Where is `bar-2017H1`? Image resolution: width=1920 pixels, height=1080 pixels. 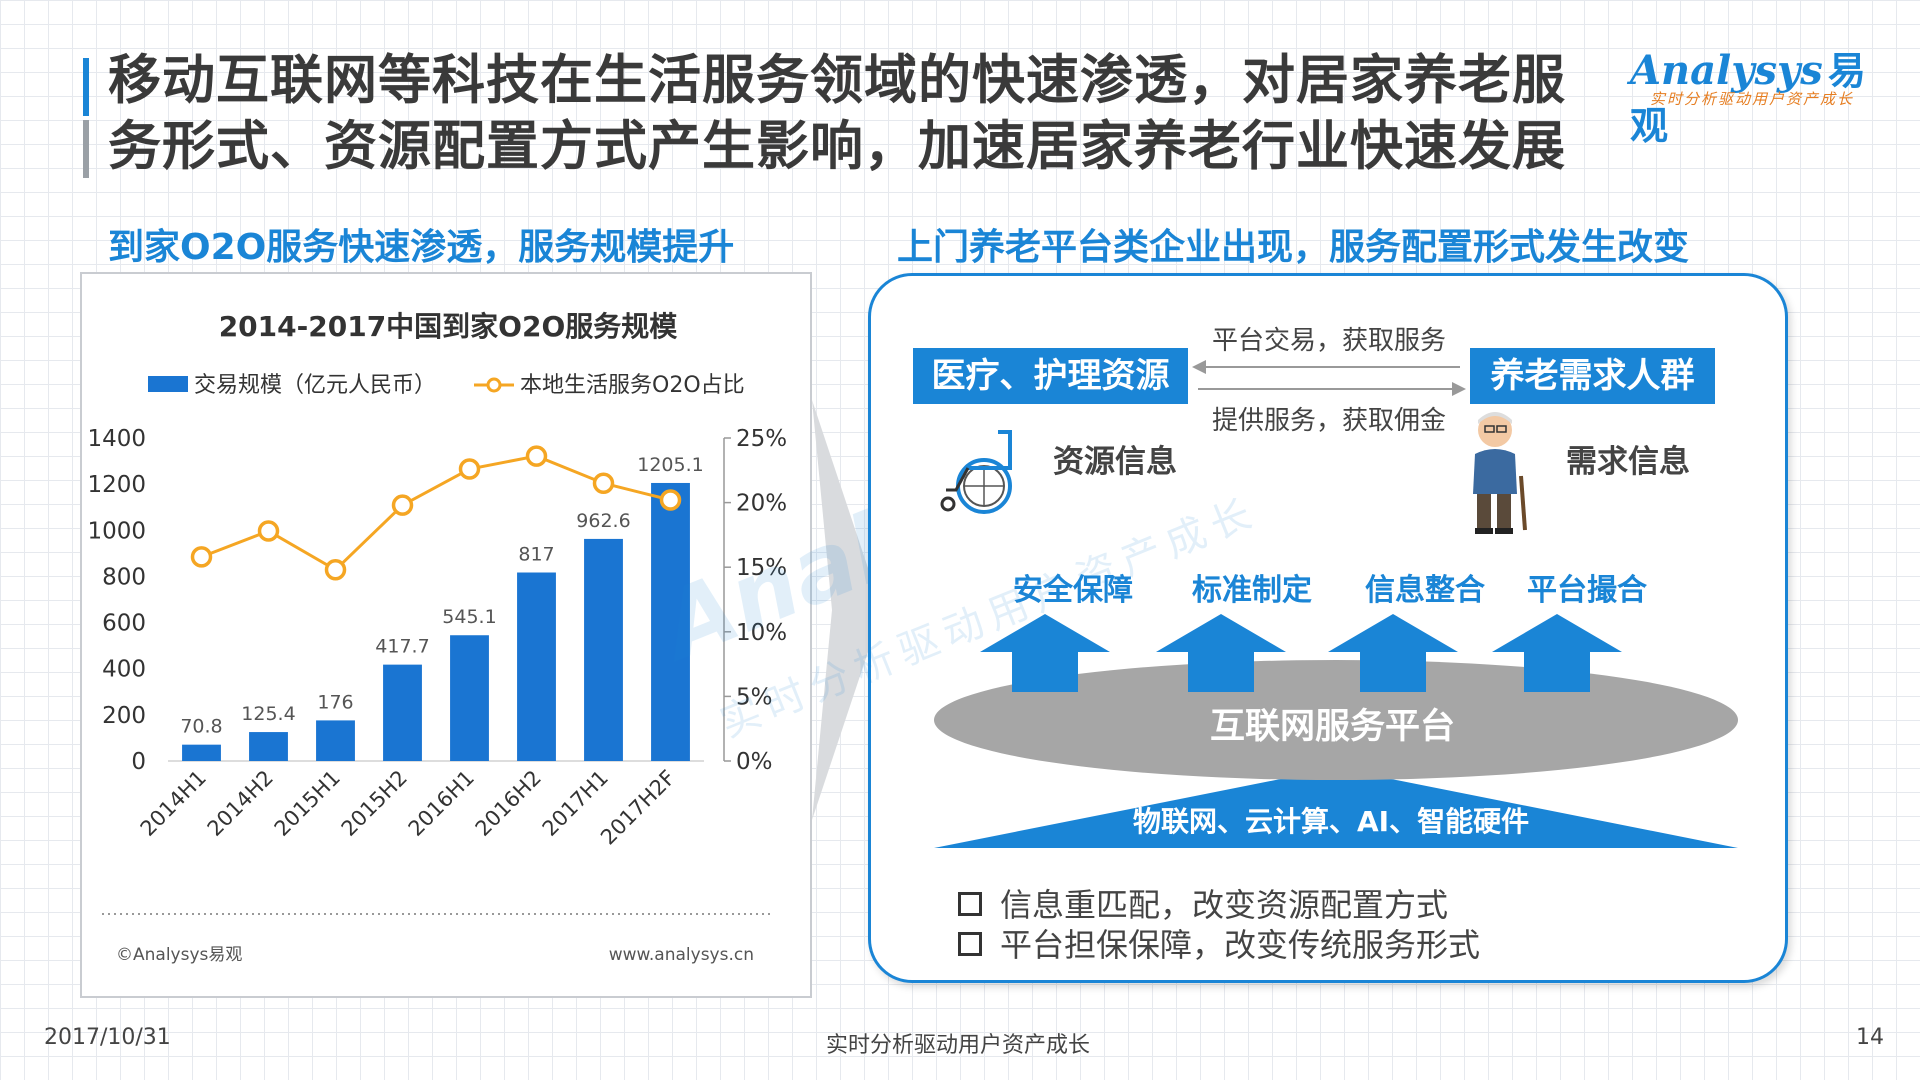 bar-2017H1 is located at coordinates (603, 649).